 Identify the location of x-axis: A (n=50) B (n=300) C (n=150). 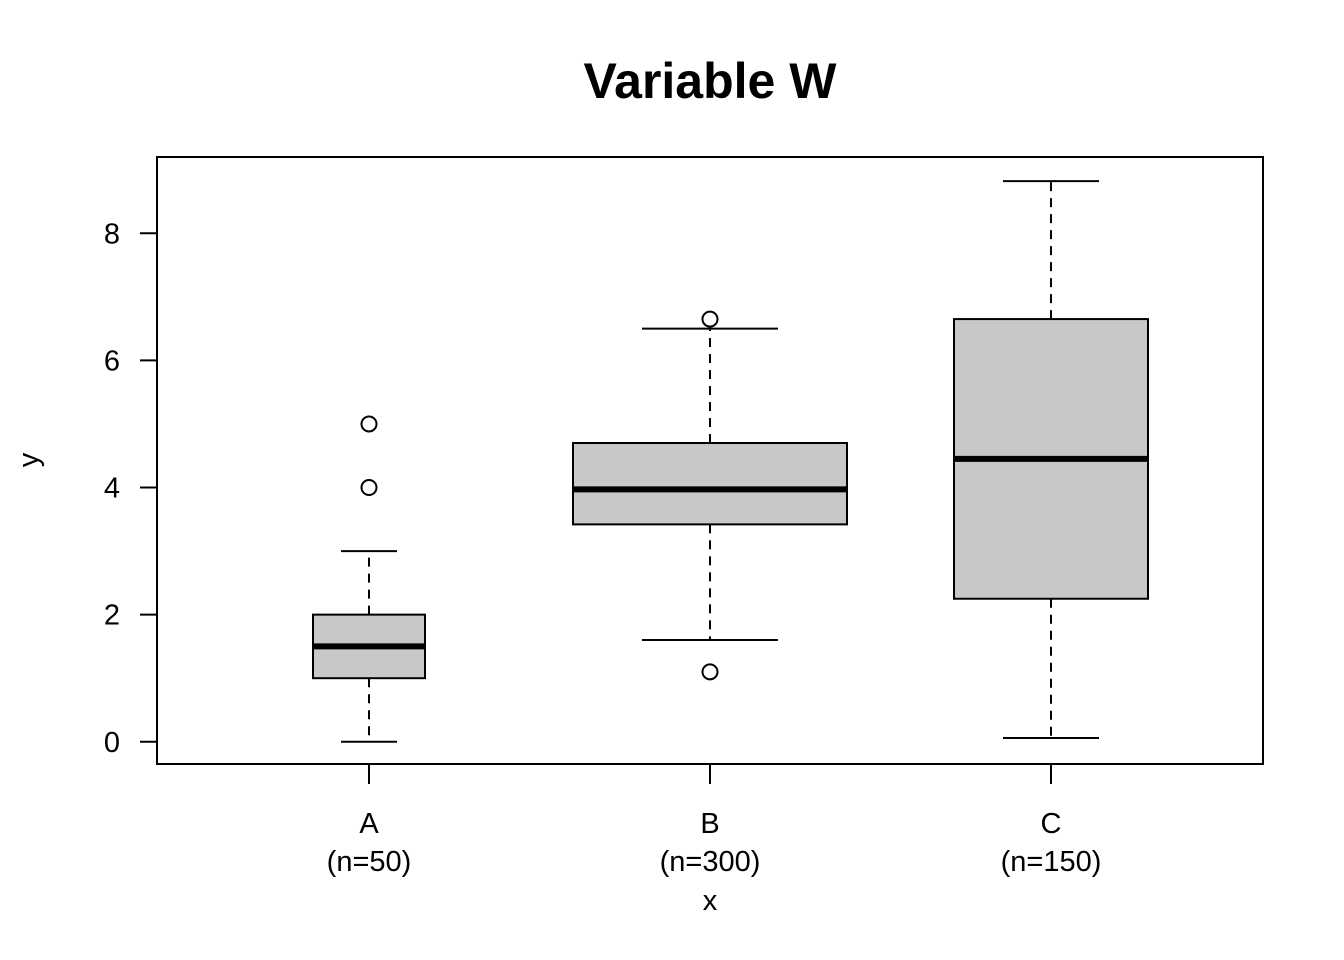
(714, 821).